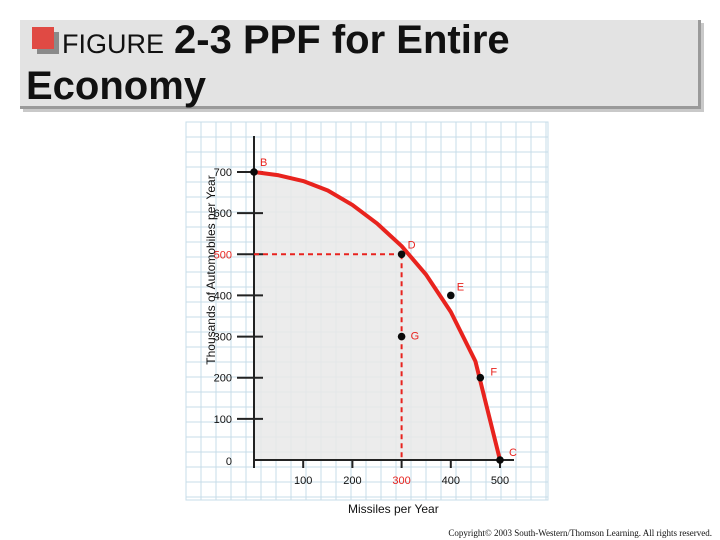 The image size is (720, 540). Describe the element at coordinates (223, 420) in the screenshot. I see `y-tick-label: 100` at that location.